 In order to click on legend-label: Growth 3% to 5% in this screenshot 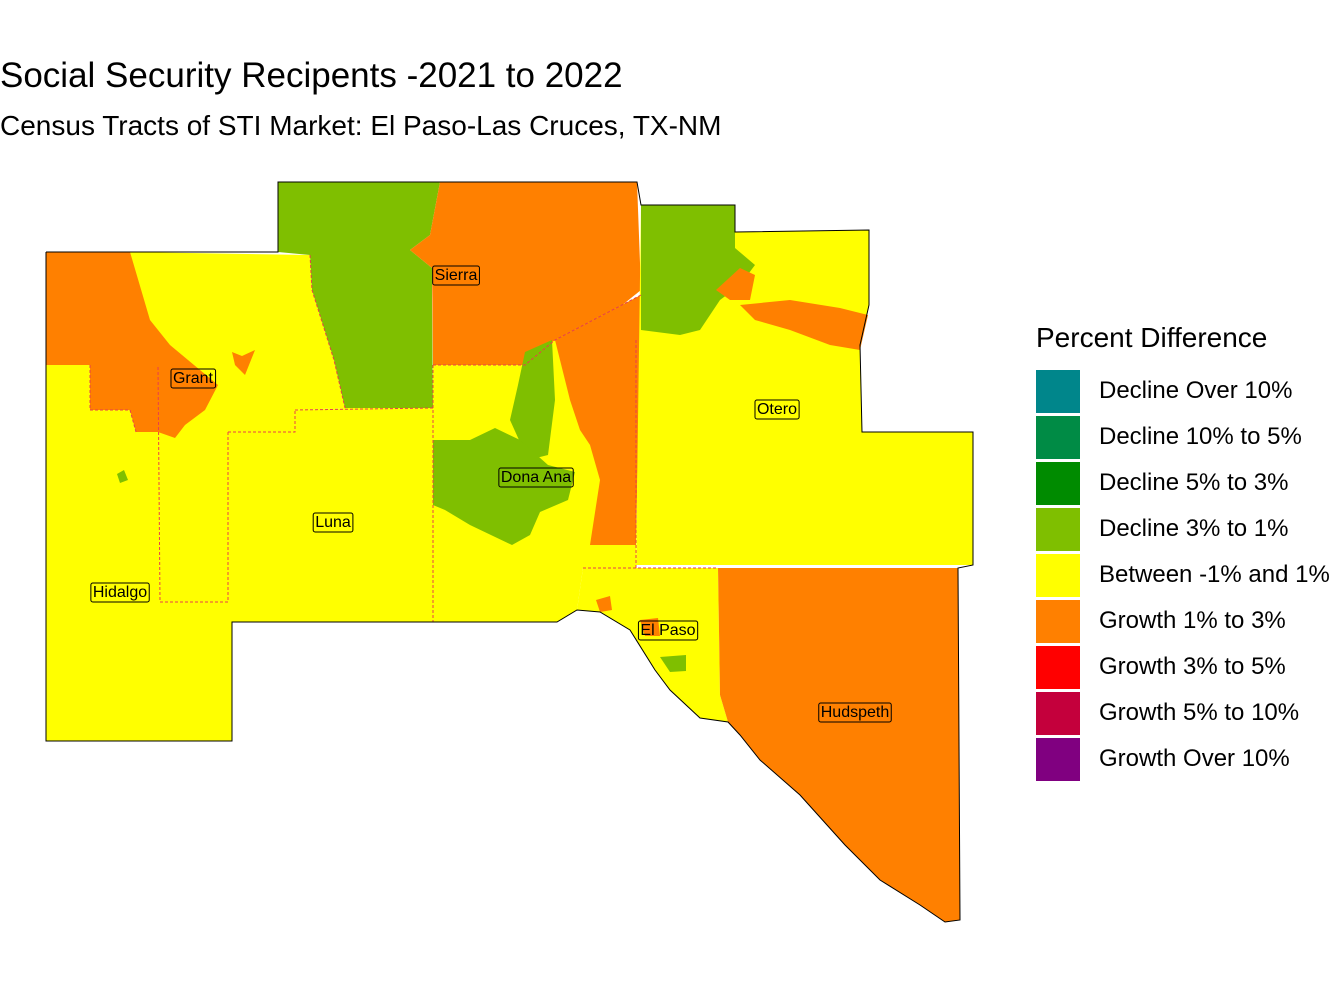, I will do `click(1192, 666)`.